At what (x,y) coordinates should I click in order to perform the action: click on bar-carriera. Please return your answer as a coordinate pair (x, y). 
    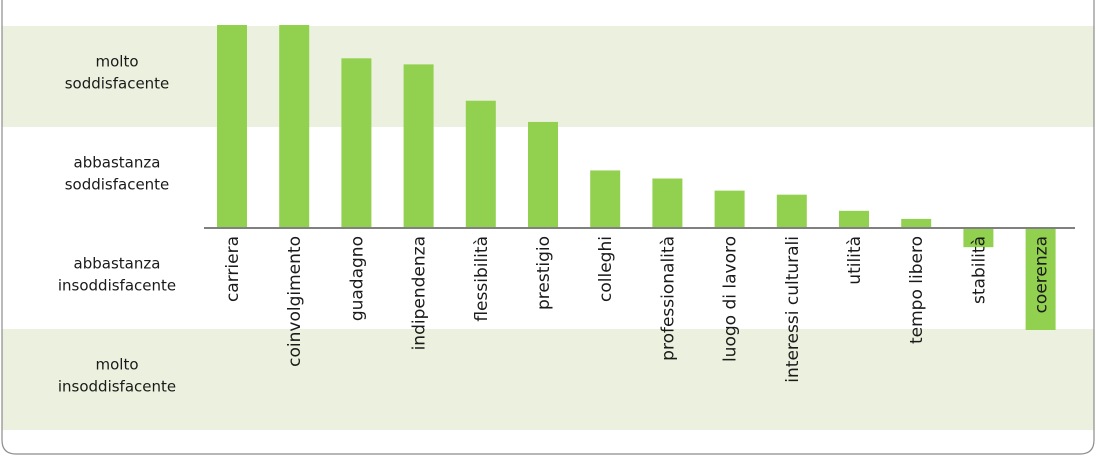
    Looking at the image, I should click on (232, 126).